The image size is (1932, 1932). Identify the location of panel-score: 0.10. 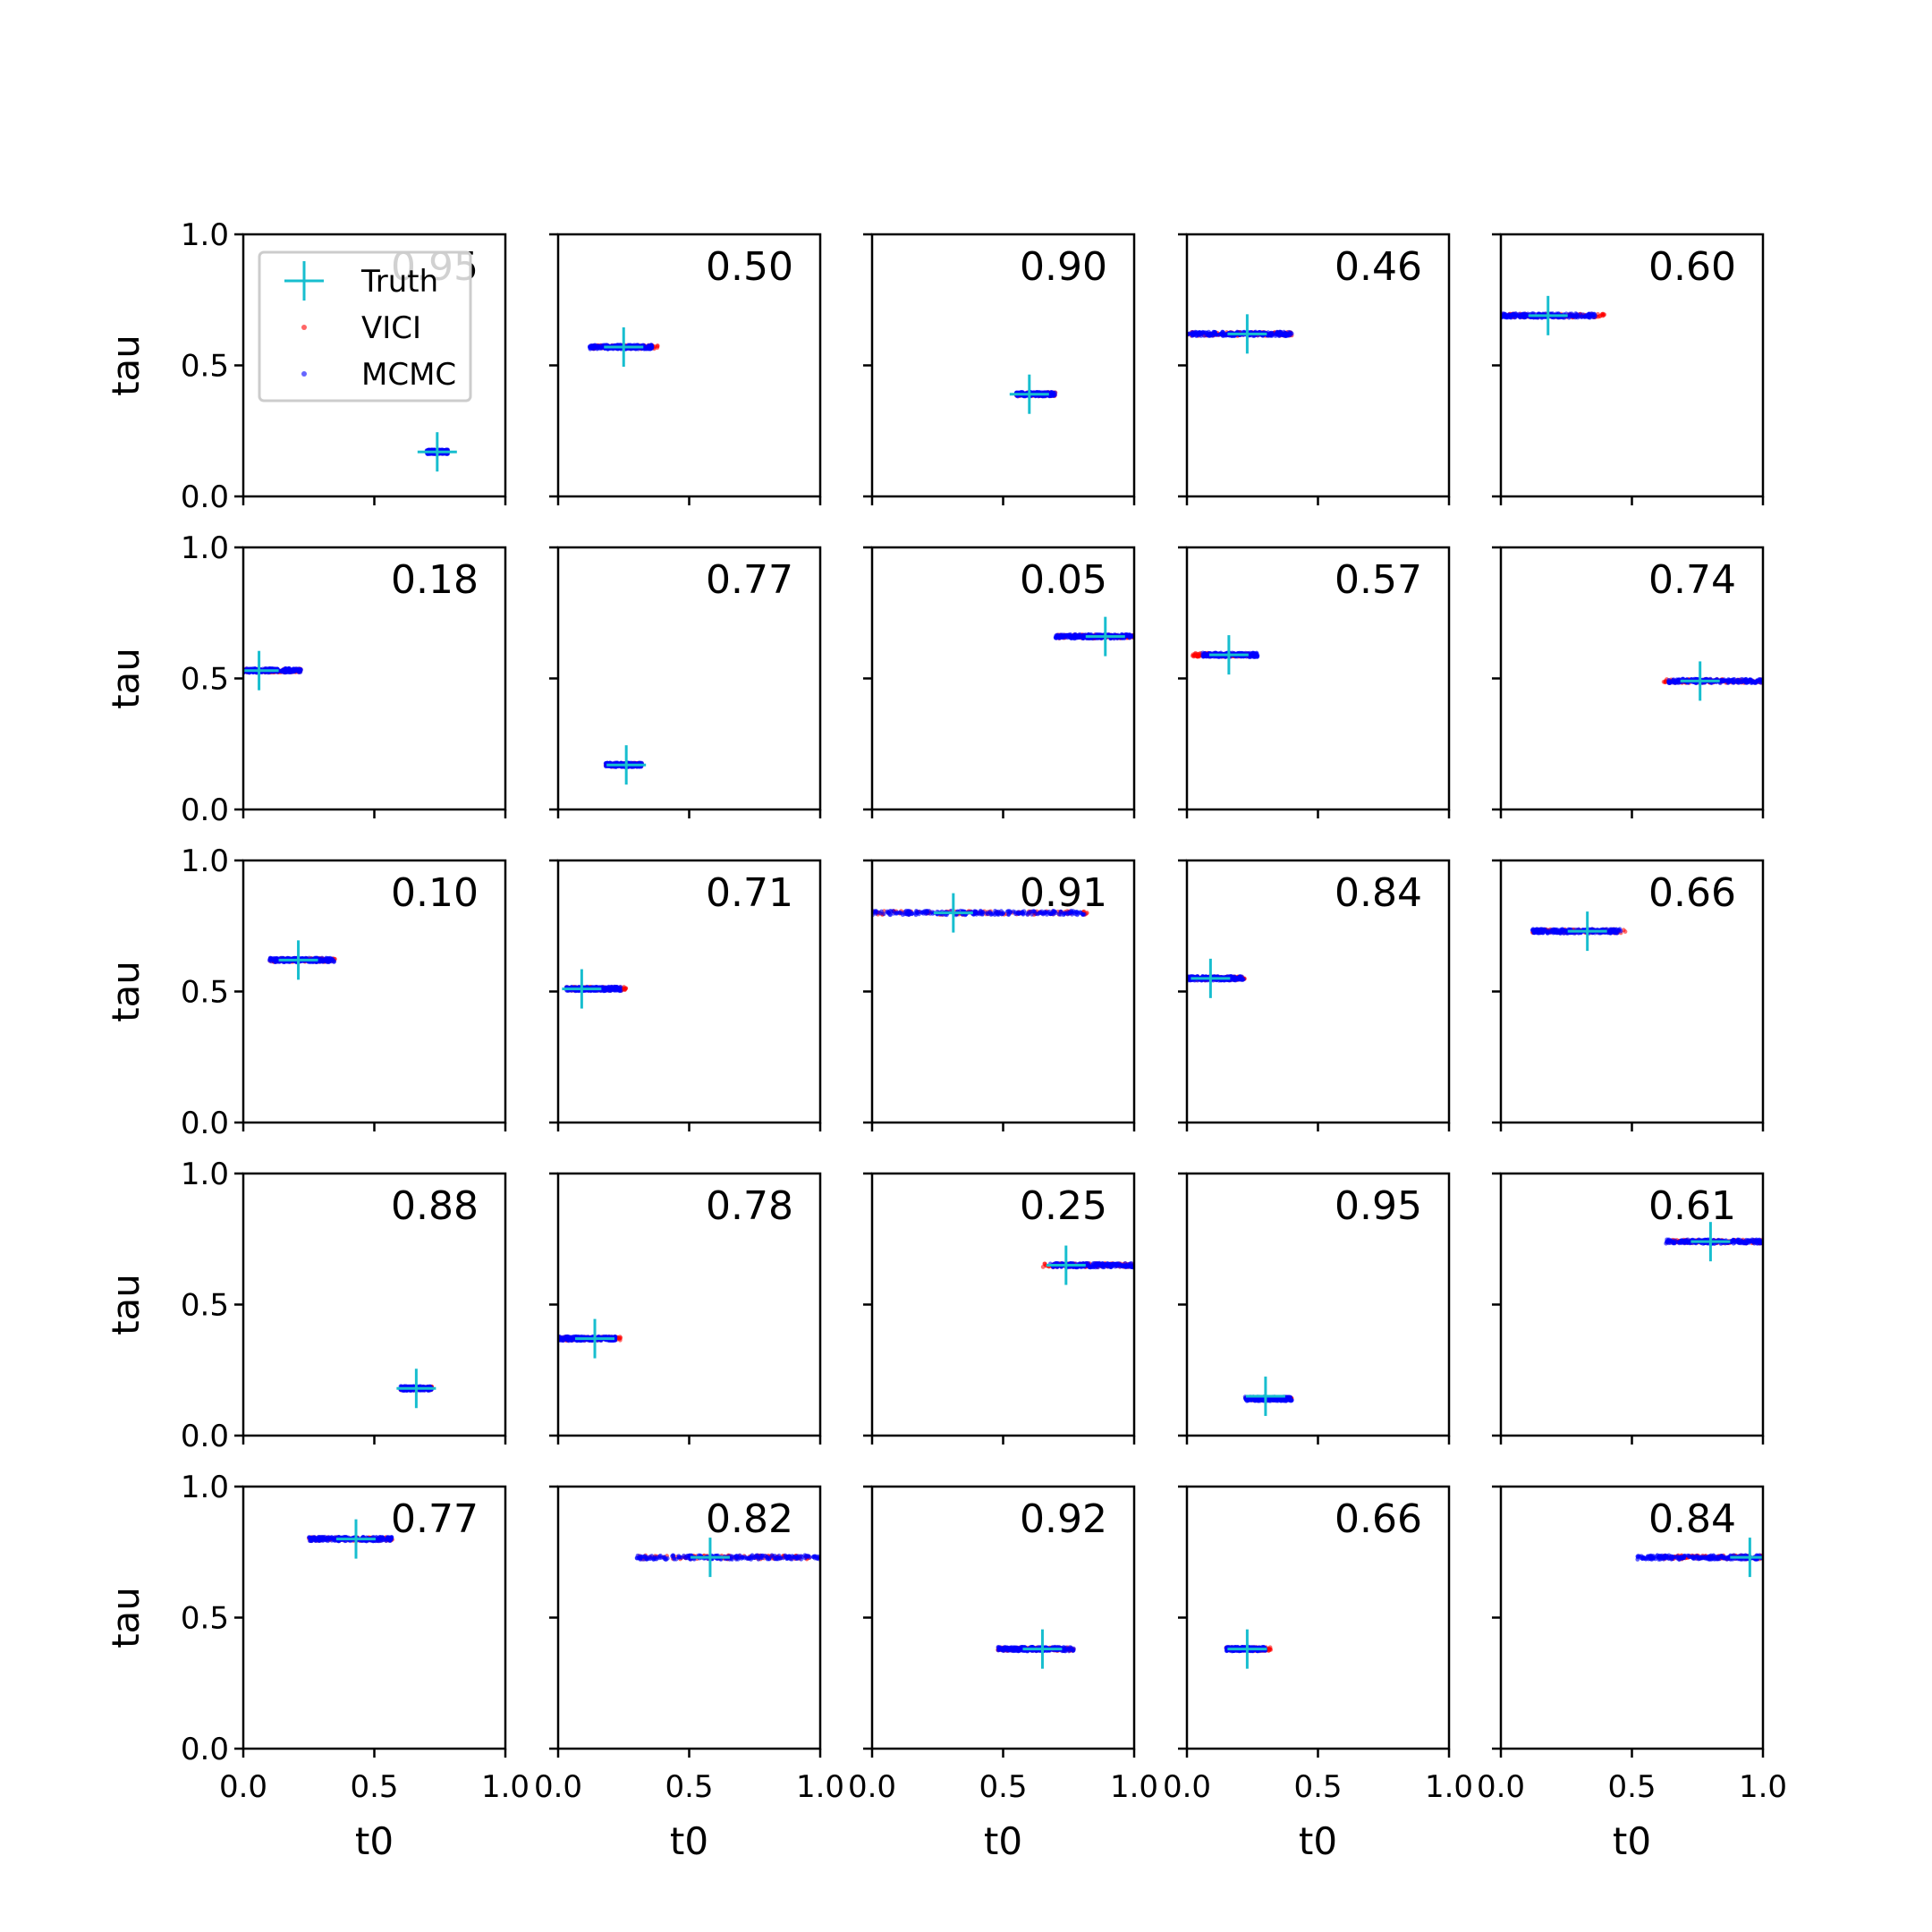
(435, 893).